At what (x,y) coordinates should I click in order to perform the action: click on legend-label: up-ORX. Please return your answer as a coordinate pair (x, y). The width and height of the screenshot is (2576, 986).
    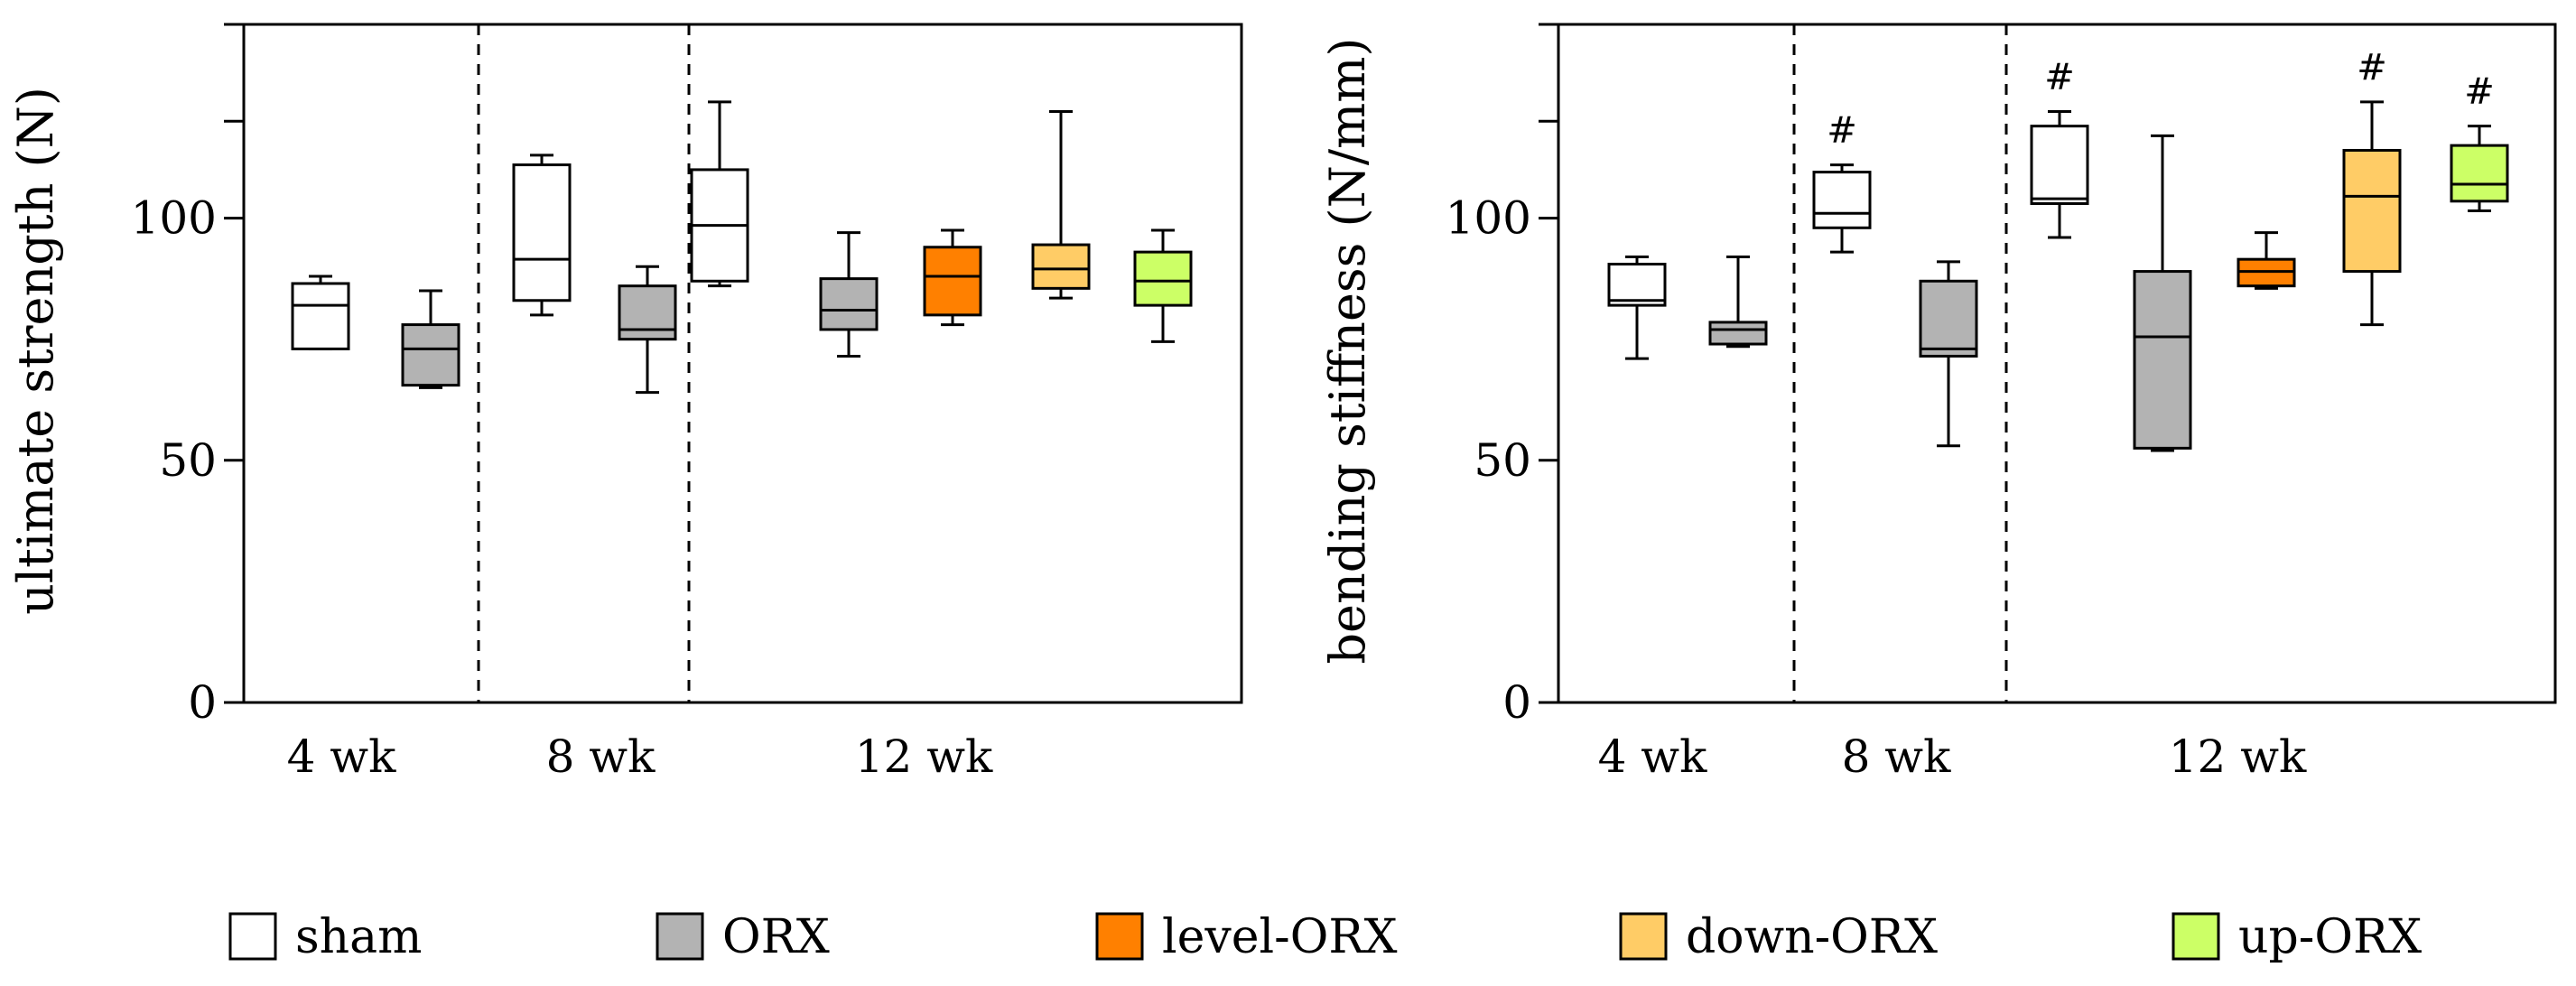
    Looking at the image, I should click on (2330, 937).